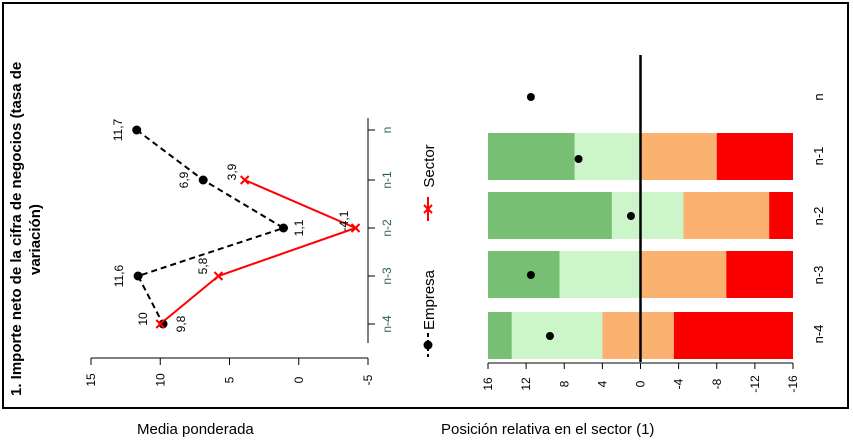  Describe the element at coordinates (203, 265) in the screenshot. I see `sector-data-label: 5,8` at that location.